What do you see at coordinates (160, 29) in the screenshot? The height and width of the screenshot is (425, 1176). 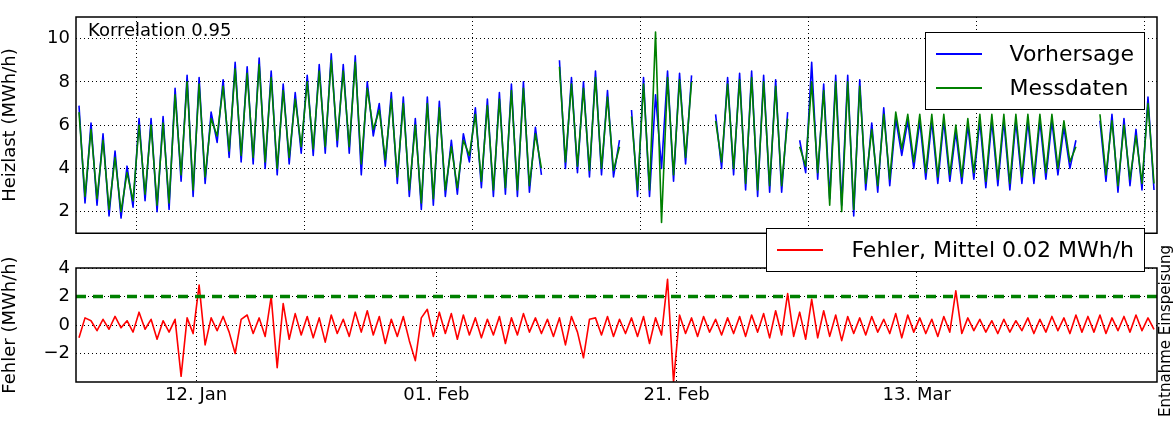 I see `annotation: Korrelation 0.95` at bounding box center [160, 29].